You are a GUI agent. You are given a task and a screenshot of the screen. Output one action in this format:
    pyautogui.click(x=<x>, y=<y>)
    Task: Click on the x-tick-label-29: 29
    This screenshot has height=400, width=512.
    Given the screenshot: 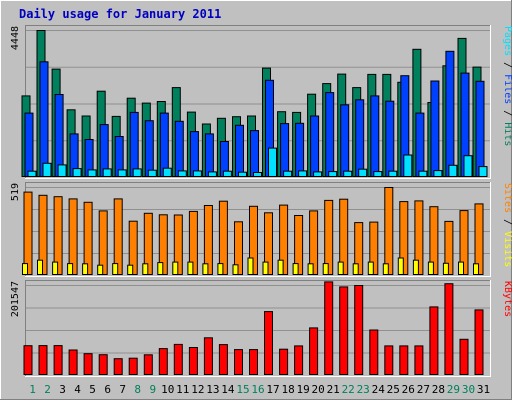 What is the action you would take?
    pyautogui.click(x=453, y=389)
    